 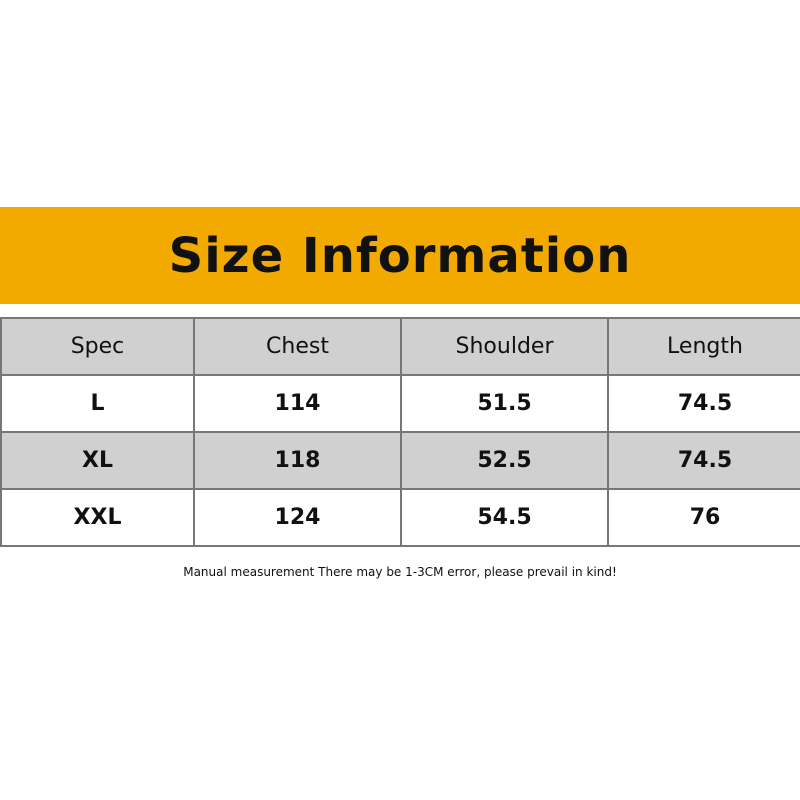 I want to click on table-cell: XL, so click(x=97, y=460).